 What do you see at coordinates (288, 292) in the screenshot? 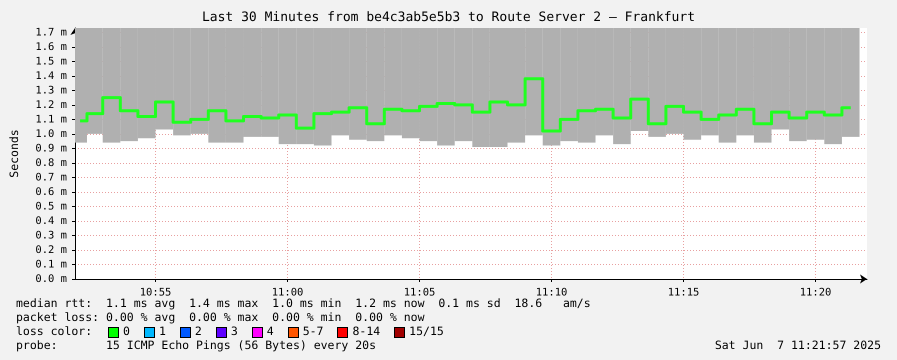
I see `x-tick-label: 11:00` at bounding box center [288, 292].